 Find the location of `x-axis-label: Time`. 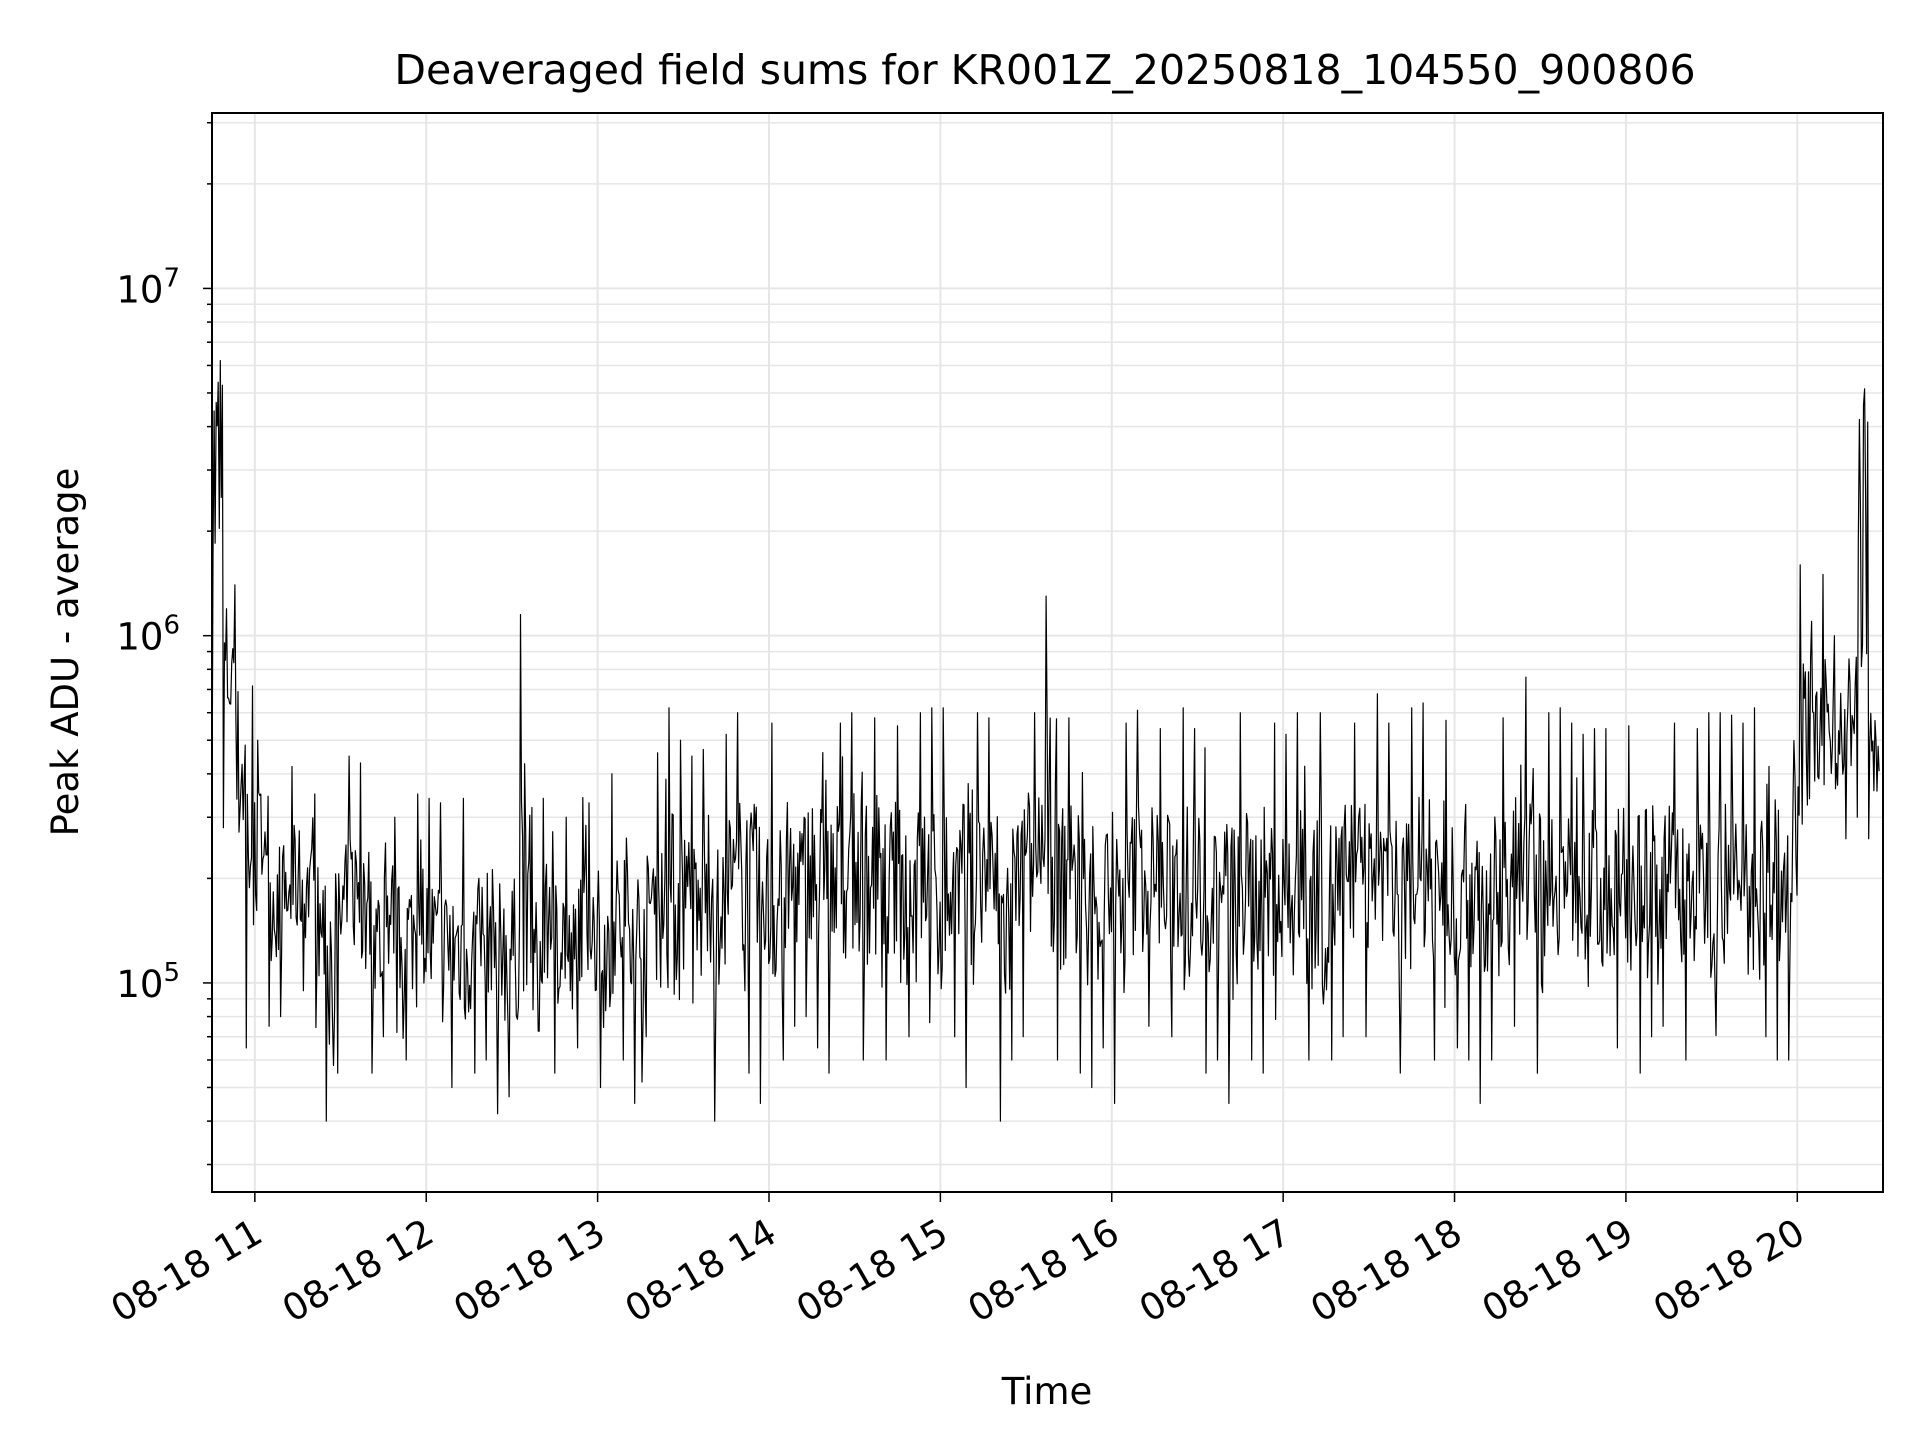

x-axis-label: Time is located at coordinates (1047, 1391).